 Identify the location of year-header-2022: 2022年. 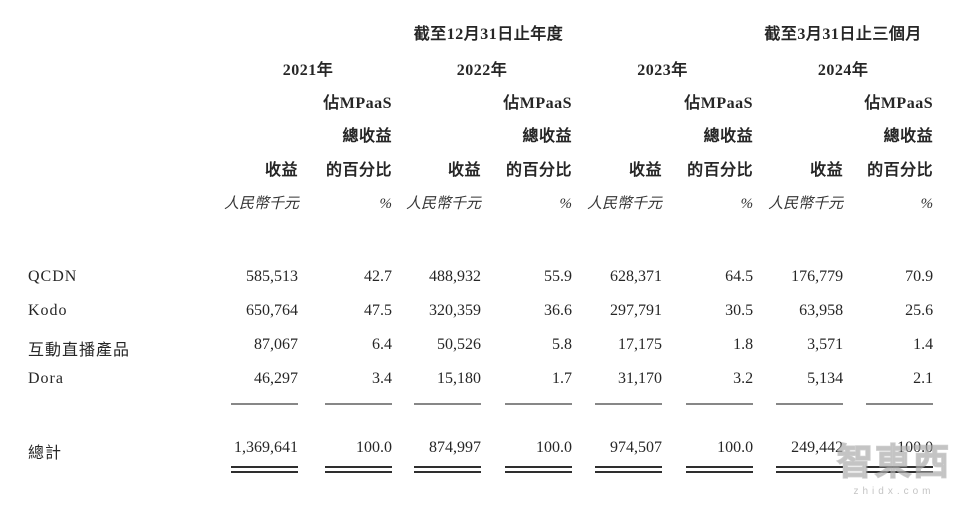
(482, 70).